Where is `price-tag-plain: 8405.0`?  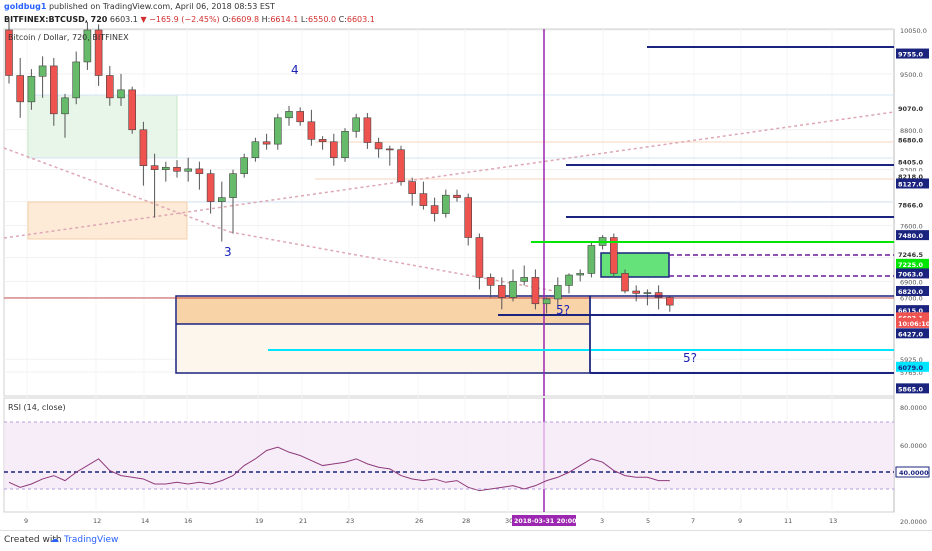
price-tag-plain: 8405.0 is located at coordinates (911, 162).